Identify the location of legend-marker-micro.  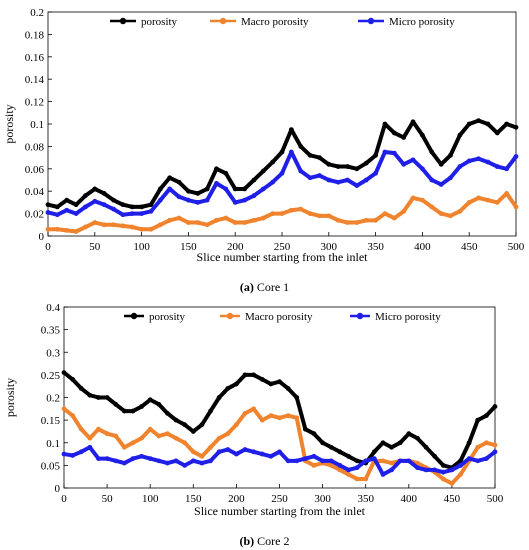
(360, 316).